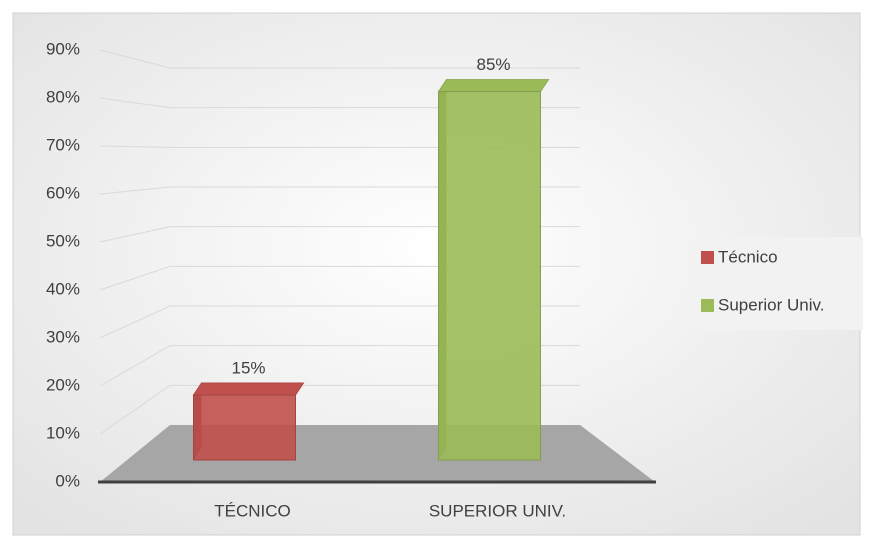 The width and height of the screenshot is (872, 543). I want to click on y-tick-label: 10%, so click(63, 432).